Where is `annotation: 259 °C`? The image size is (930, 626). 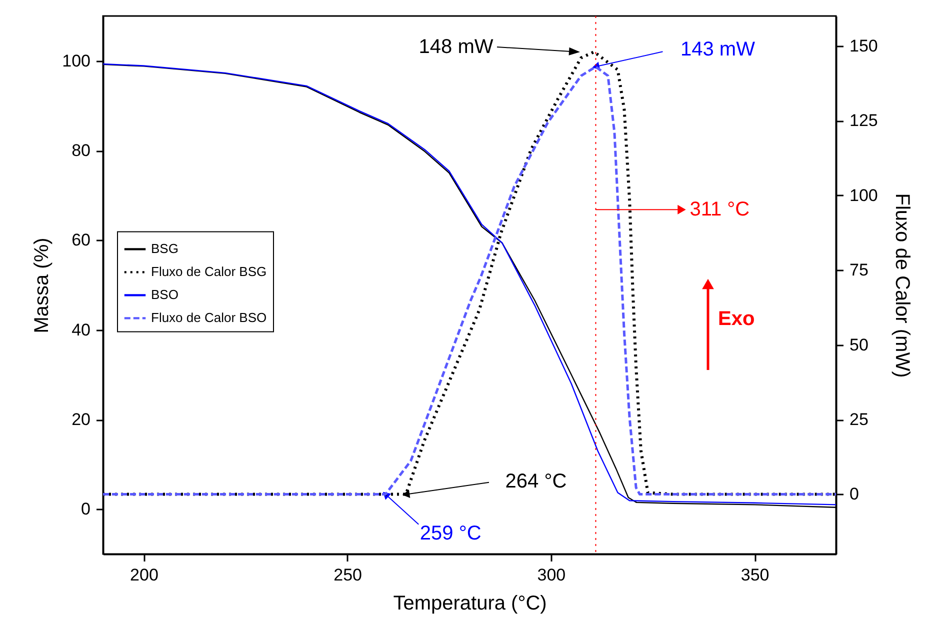 annotation: 259 °C is located at coordinates (451, 533).